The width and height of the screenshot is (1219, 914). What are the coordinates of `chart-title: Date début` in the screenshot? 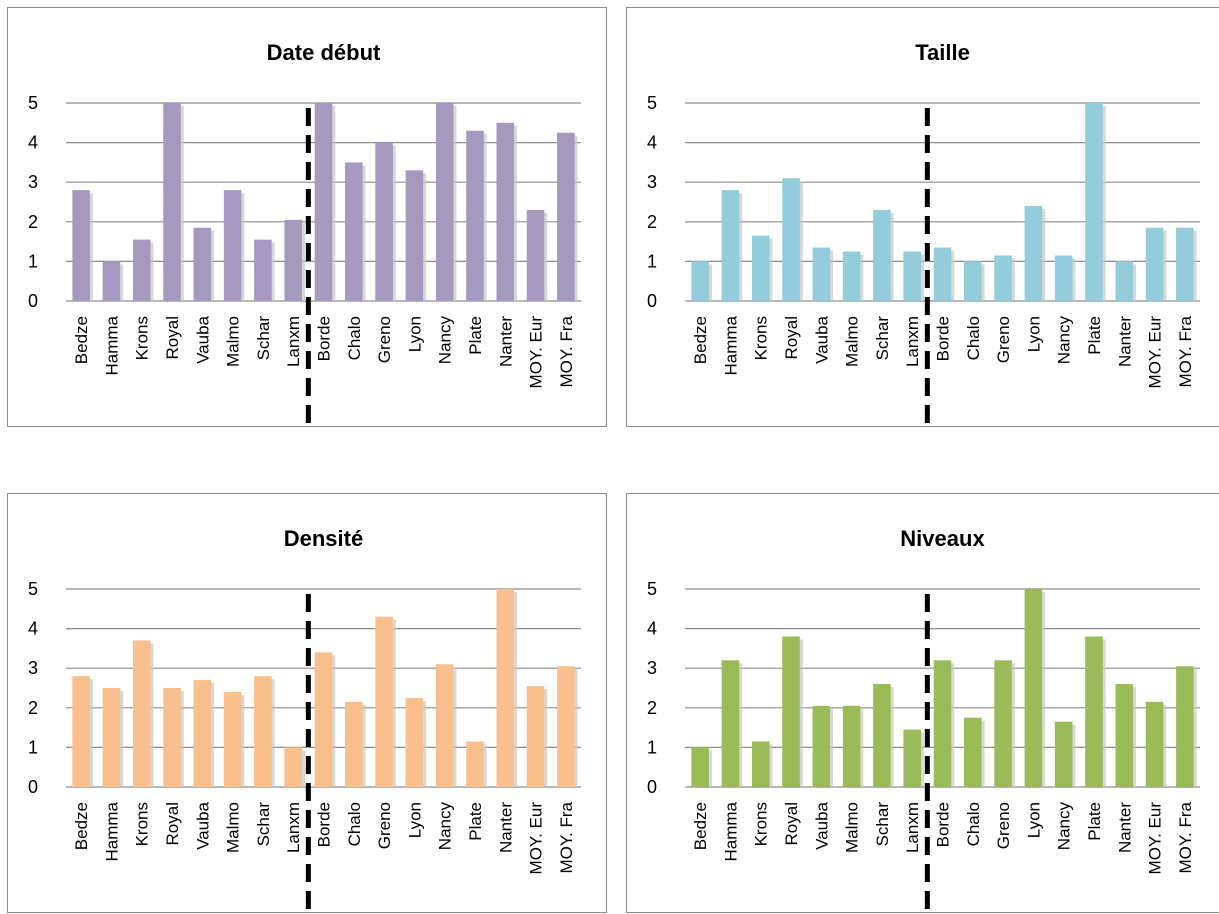 It's located at (324, 52).